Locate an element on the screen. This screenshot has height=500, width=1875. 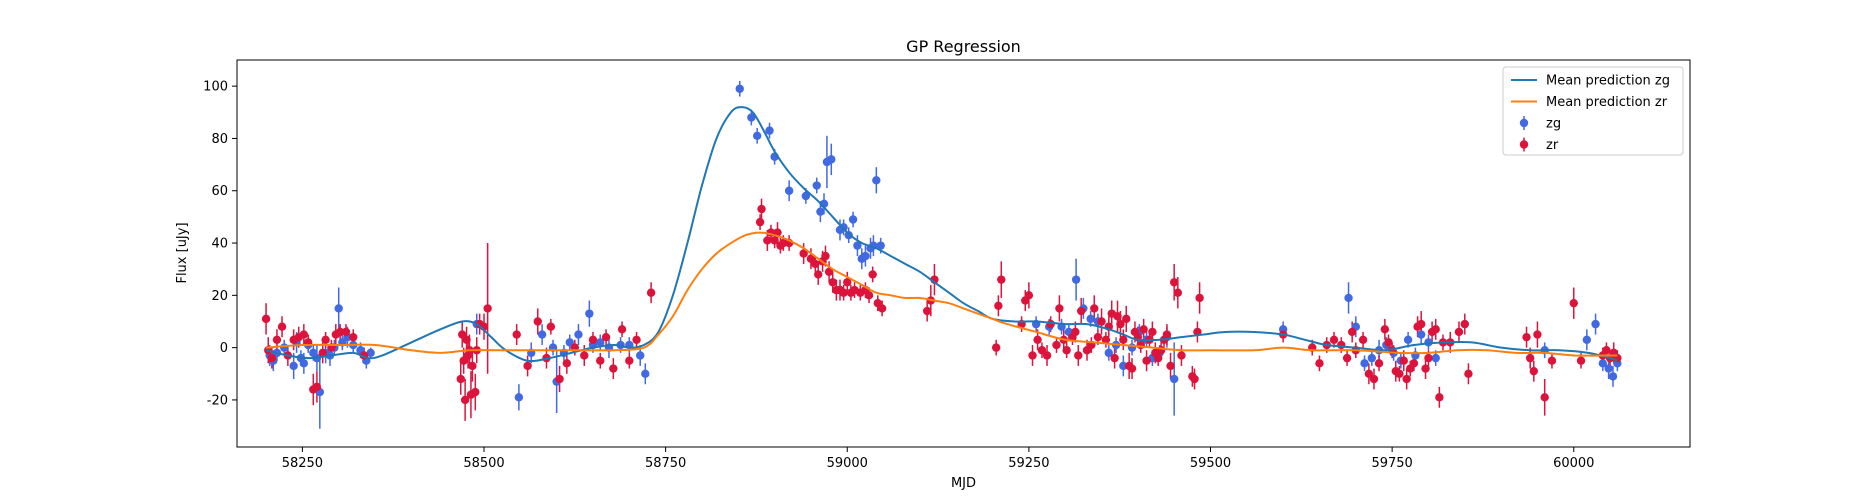
x-tick-label: 58750 is located at coordinates (665, 463).